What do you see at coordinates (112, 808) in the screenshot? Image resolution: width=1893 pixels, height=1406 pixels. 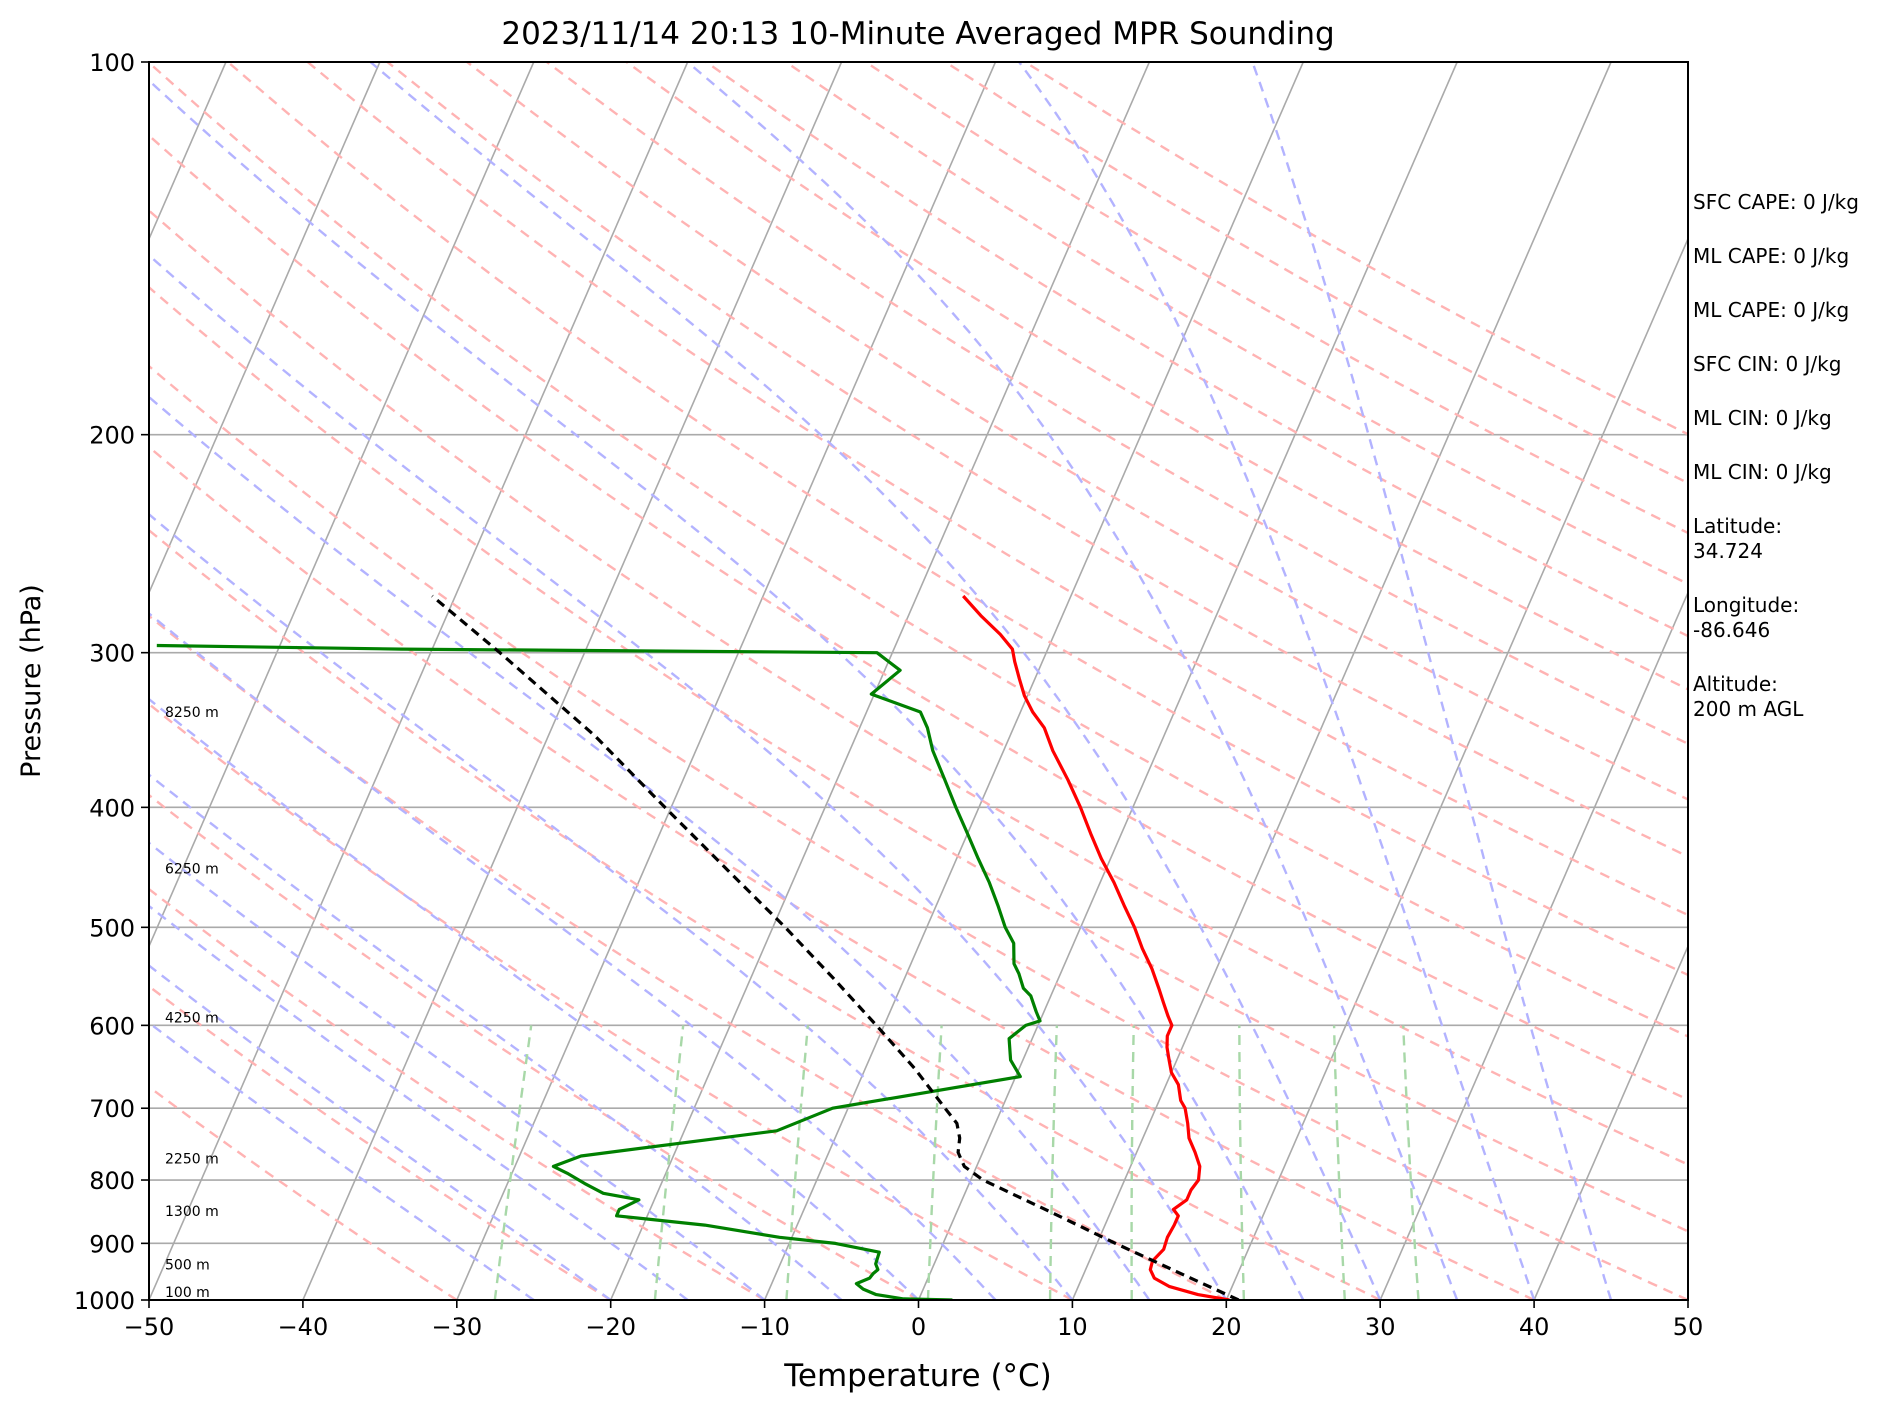 I see `y-tick-label: 400` at bounding box center [112, 808].